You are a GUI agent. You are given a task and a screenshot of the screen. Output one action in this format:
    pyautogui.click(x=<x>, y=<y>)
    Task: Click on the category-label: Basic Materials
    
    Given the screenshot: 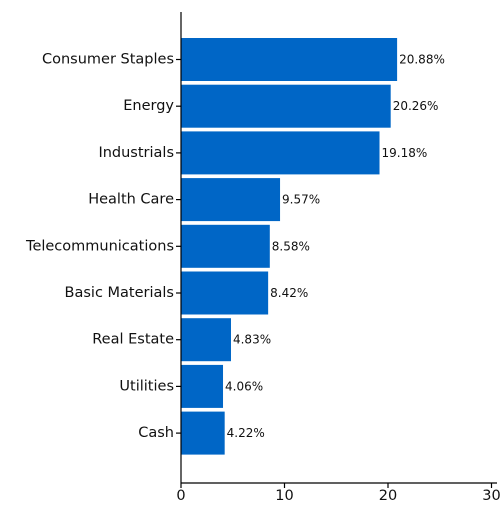 What is the action you would take?
    pyautogui.click(x=119, y=293)
    